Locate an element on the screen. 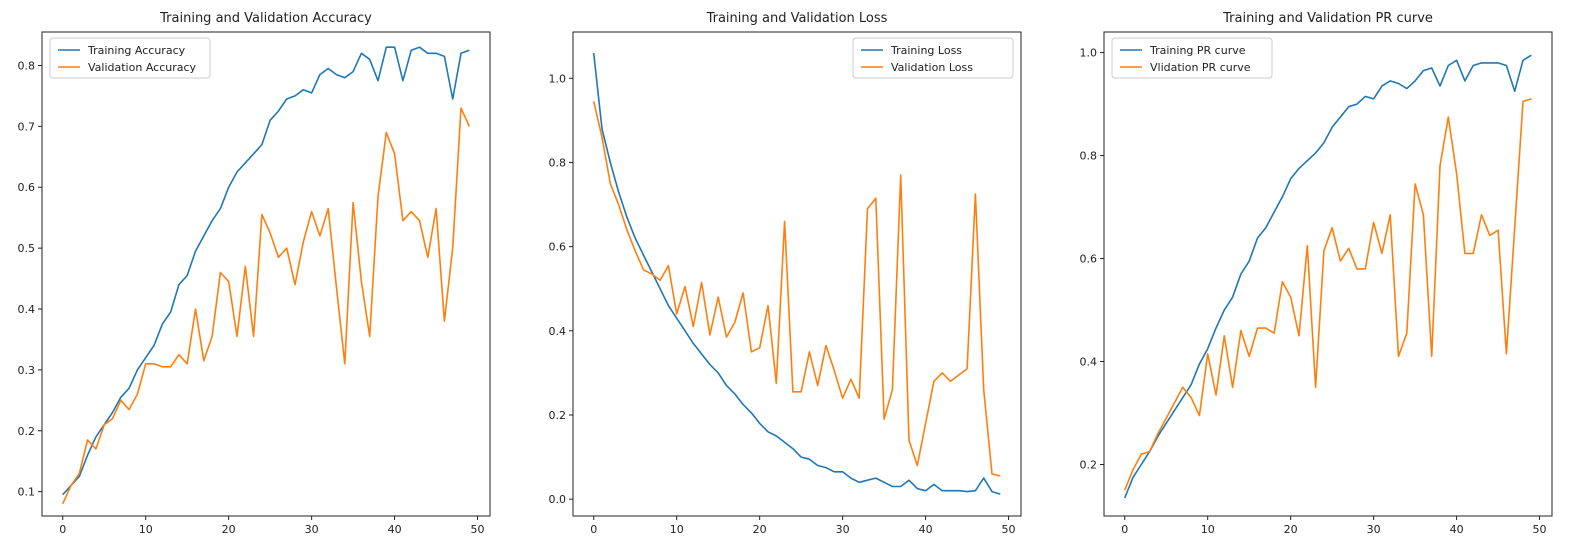  chart-title: Training and Validation PR curve is located at coordinates (1327, 18).